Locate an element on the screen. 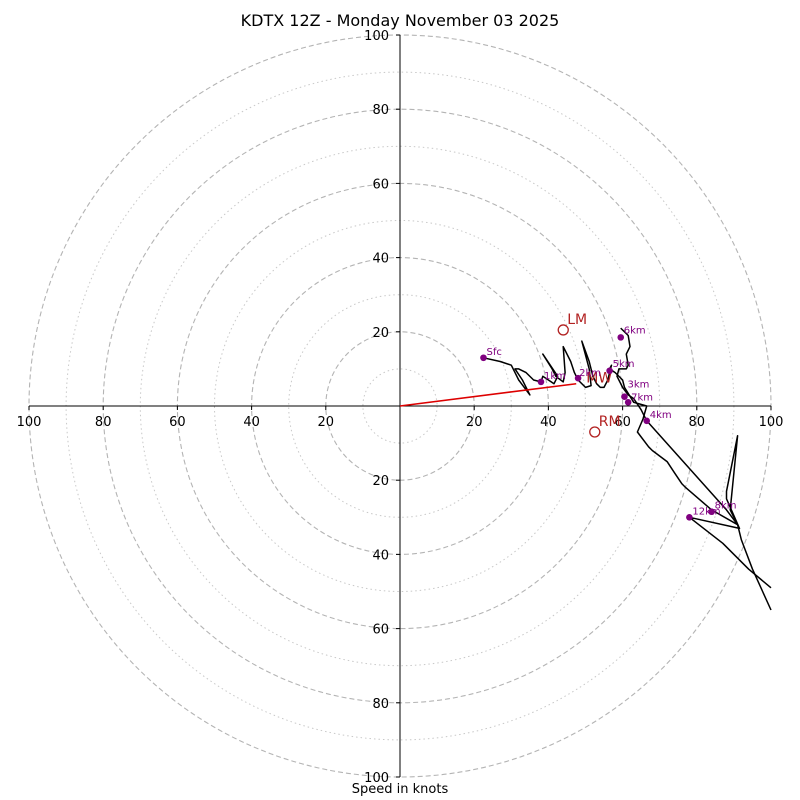  storm-motion-marker-rm is located at coordinates (595, 432).